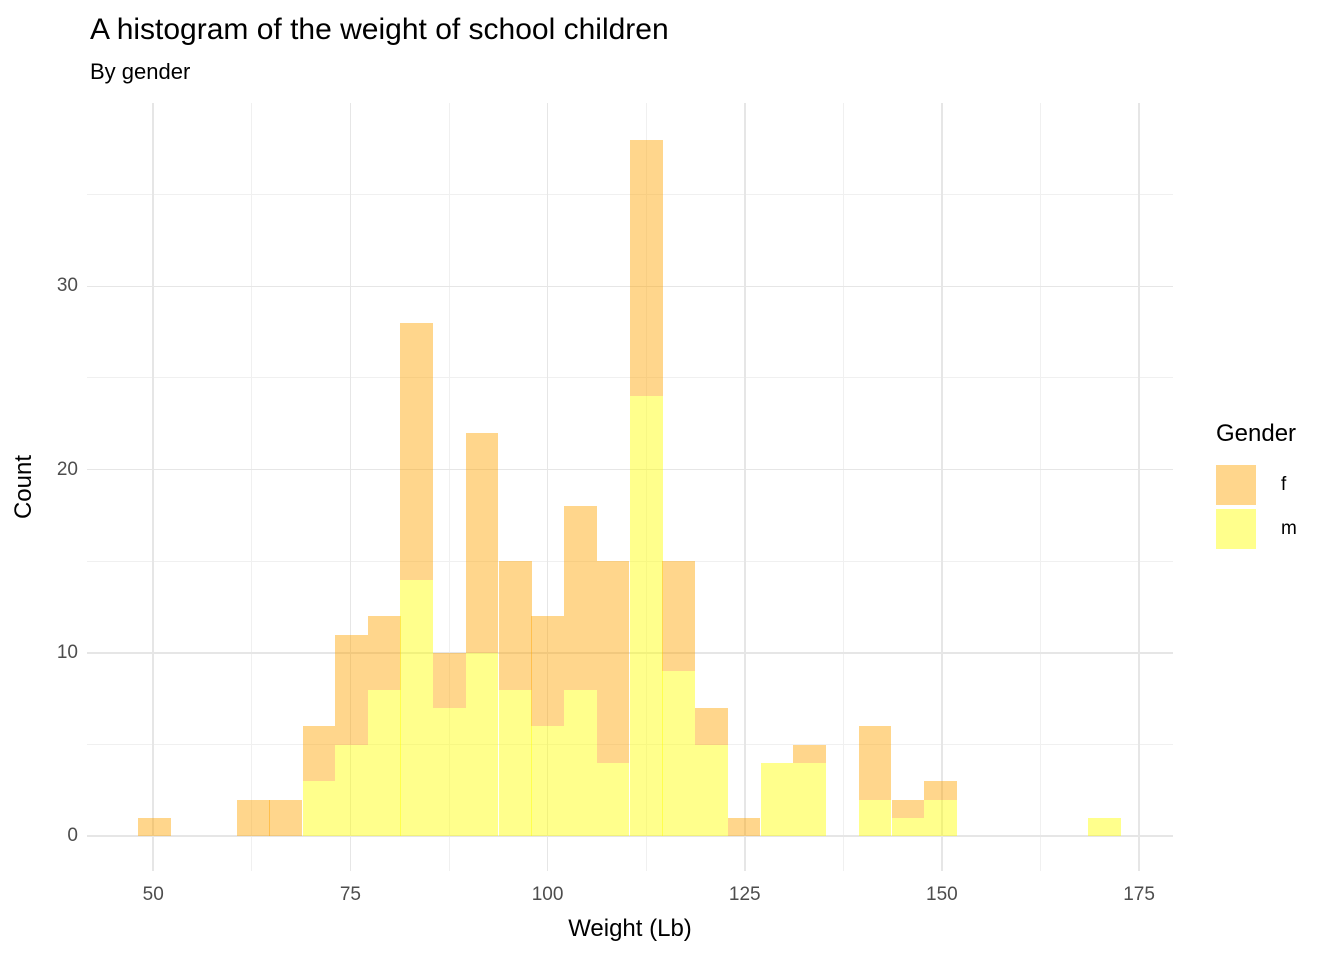  Describe the element at coordinates (809, 799) in the screenshot. I see `bar-m-133.2` at that location.